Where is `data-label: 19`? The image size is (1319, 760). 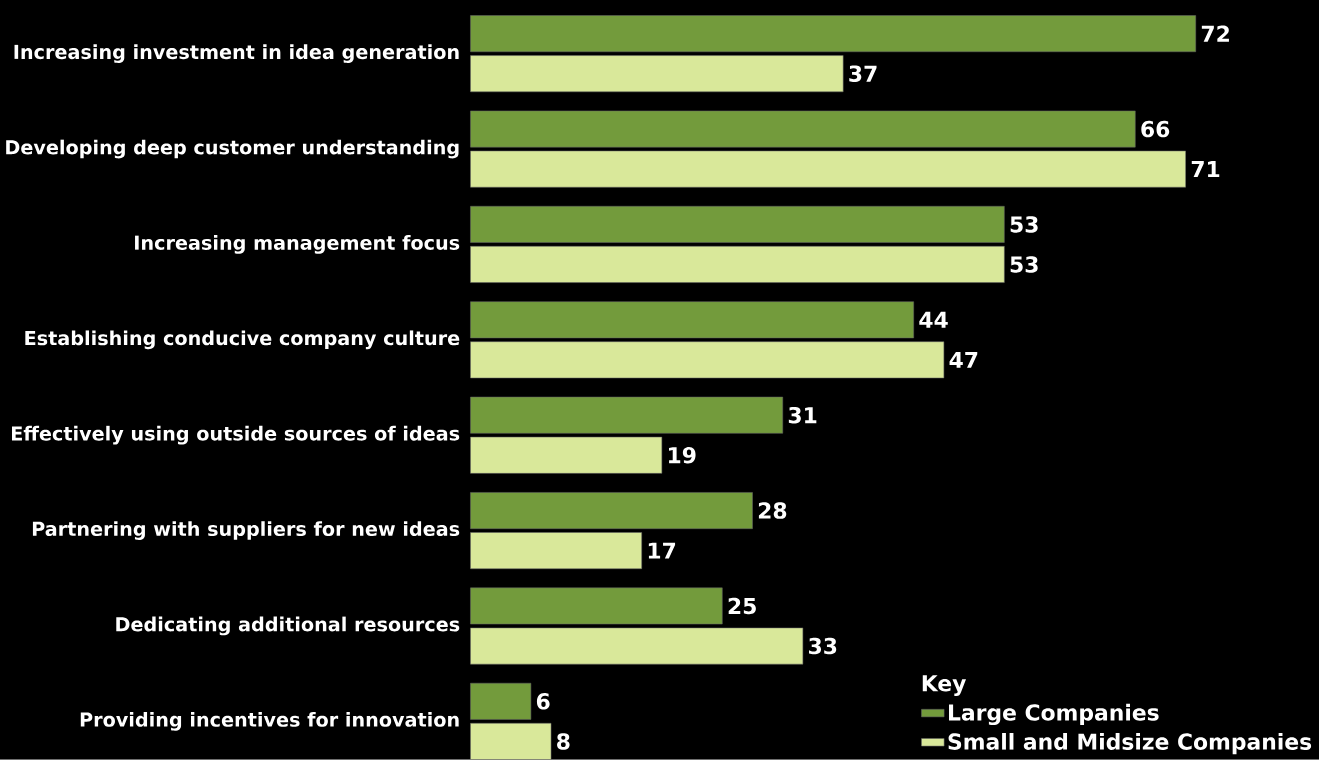
data-label: 19 is located at coordinates (682, 455).